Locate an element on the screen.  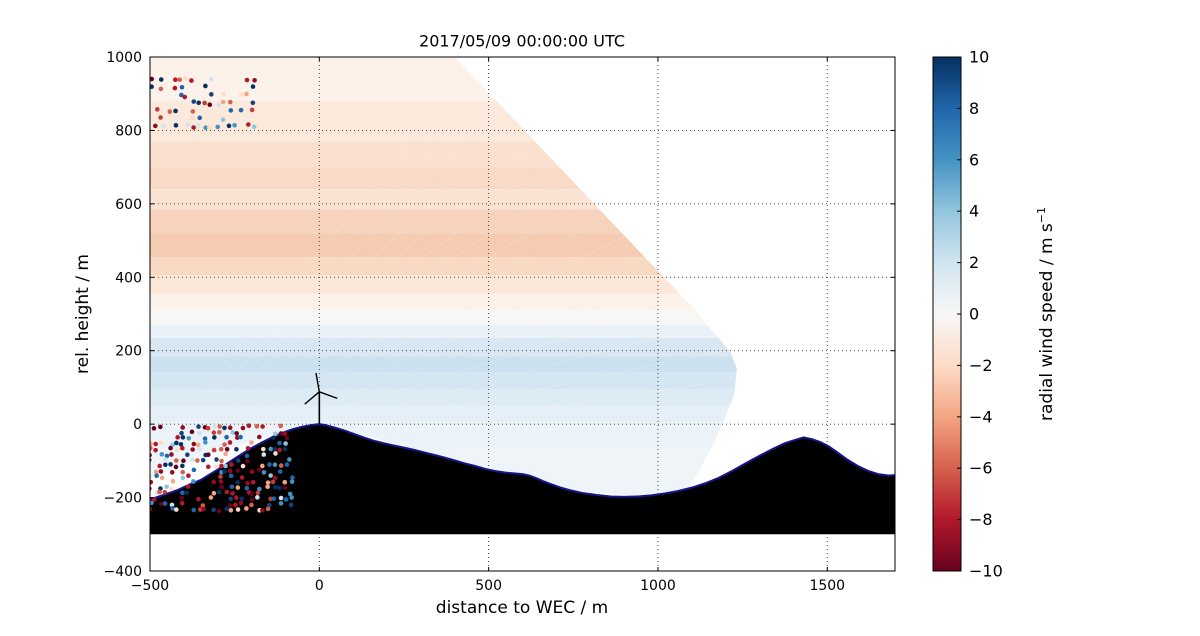
colorbar-tick-label: 4 is located at coordinates (974, 211).